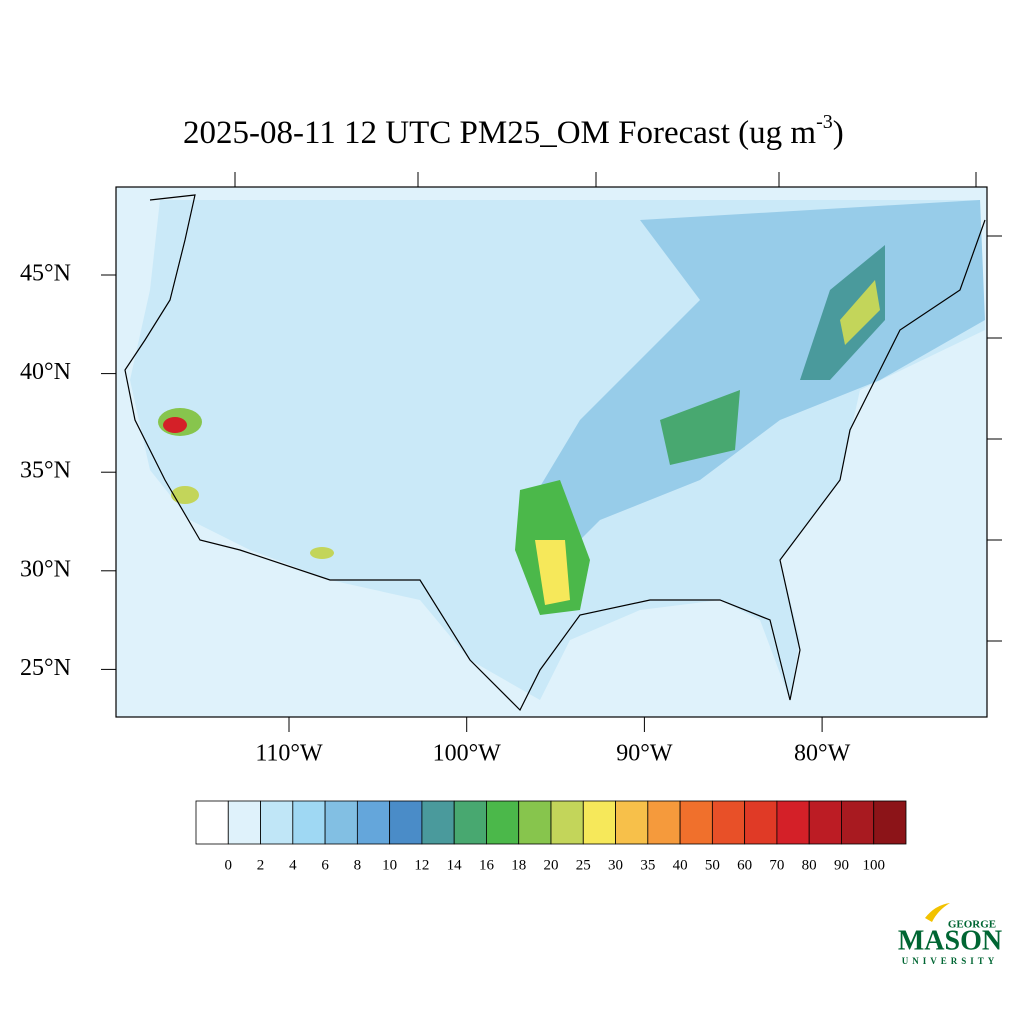  I want to click on logo-top: GEORGE, so click(972, 925).